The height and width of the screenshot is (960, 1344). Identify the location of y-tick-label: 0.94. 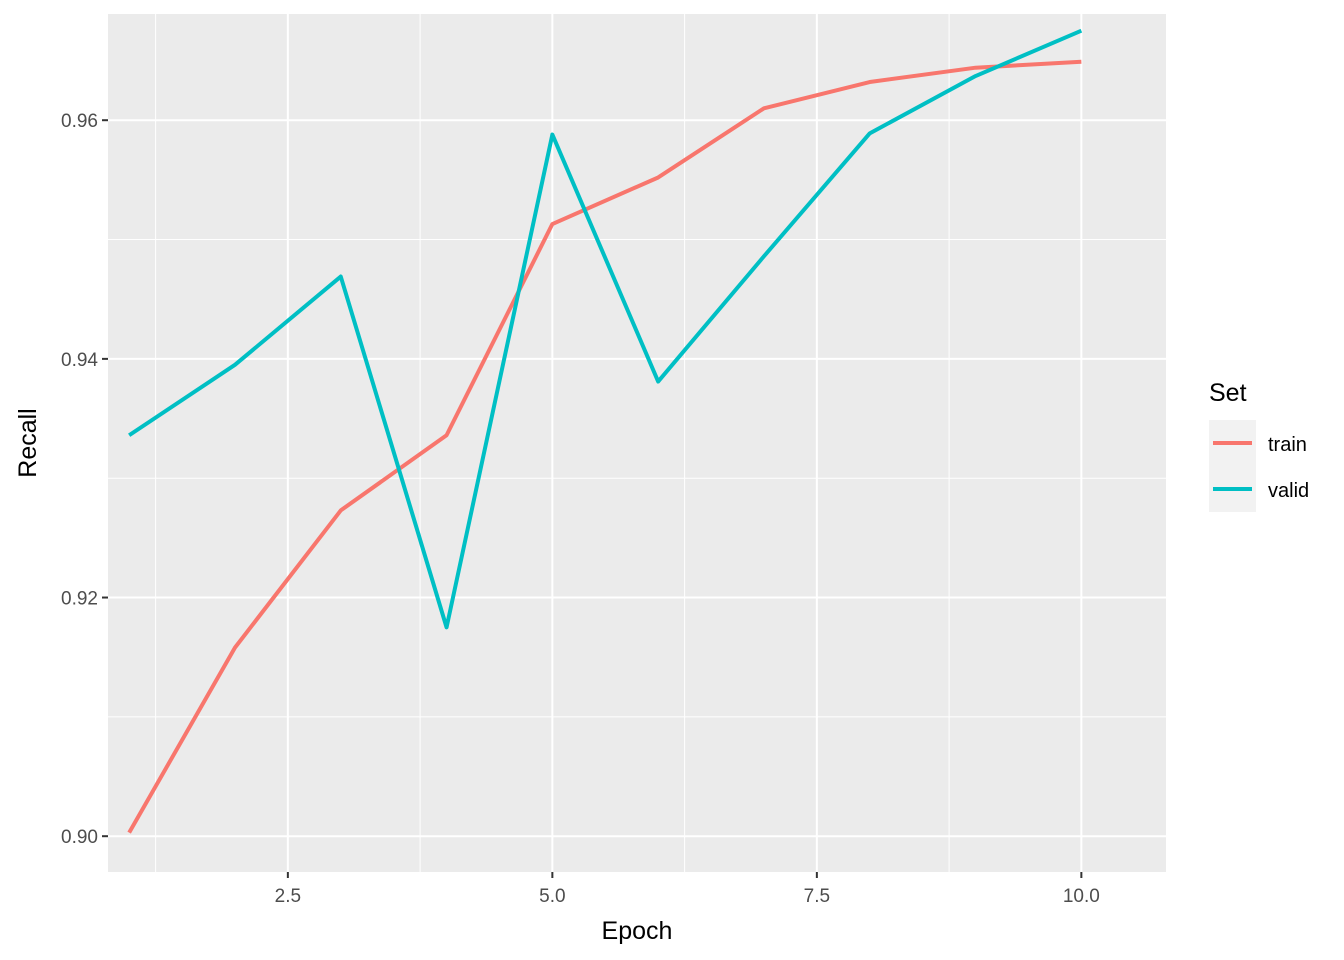
(79, 360).